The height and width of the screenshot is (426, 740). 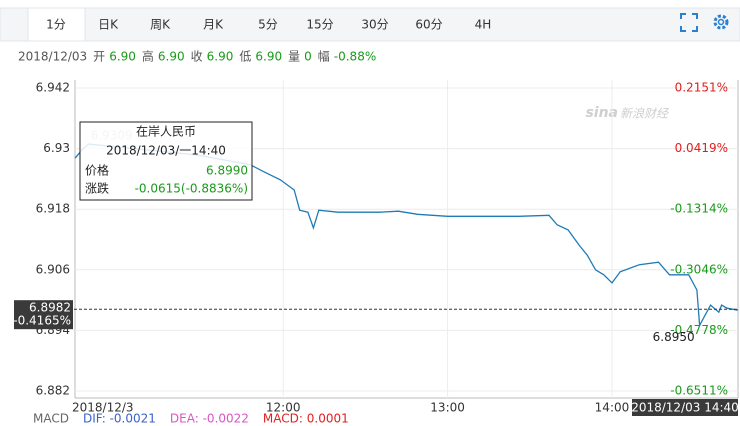 I want to click on tab: 30分, so click(x=374, y=25).